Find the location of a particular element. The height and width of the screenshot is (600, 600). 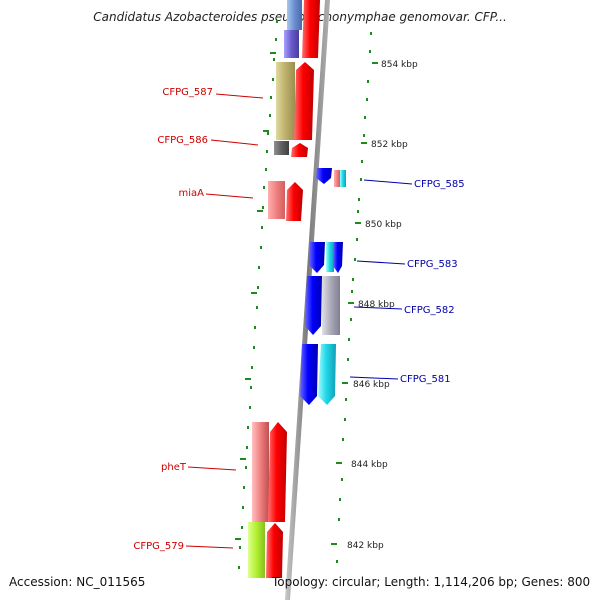

gene-label-miaA: miaA is located at coordinates (192, 193).